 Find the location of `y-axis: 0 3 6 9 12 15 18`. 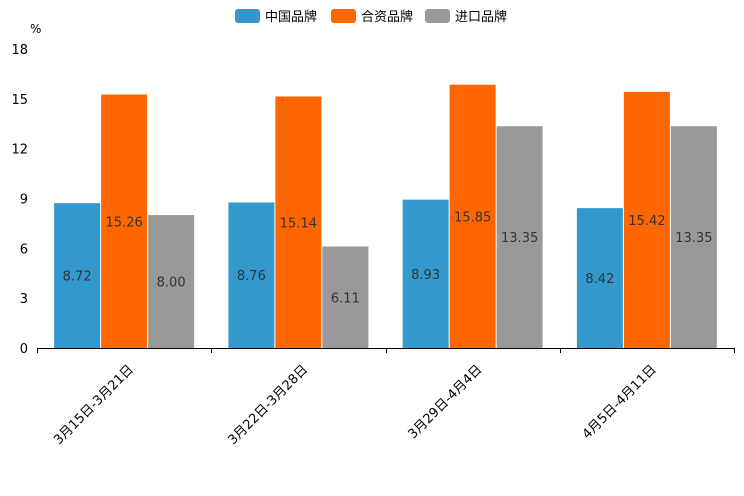

y-axis: 0 3 6 9 12 15 18 is located at coordinates (19, 200).